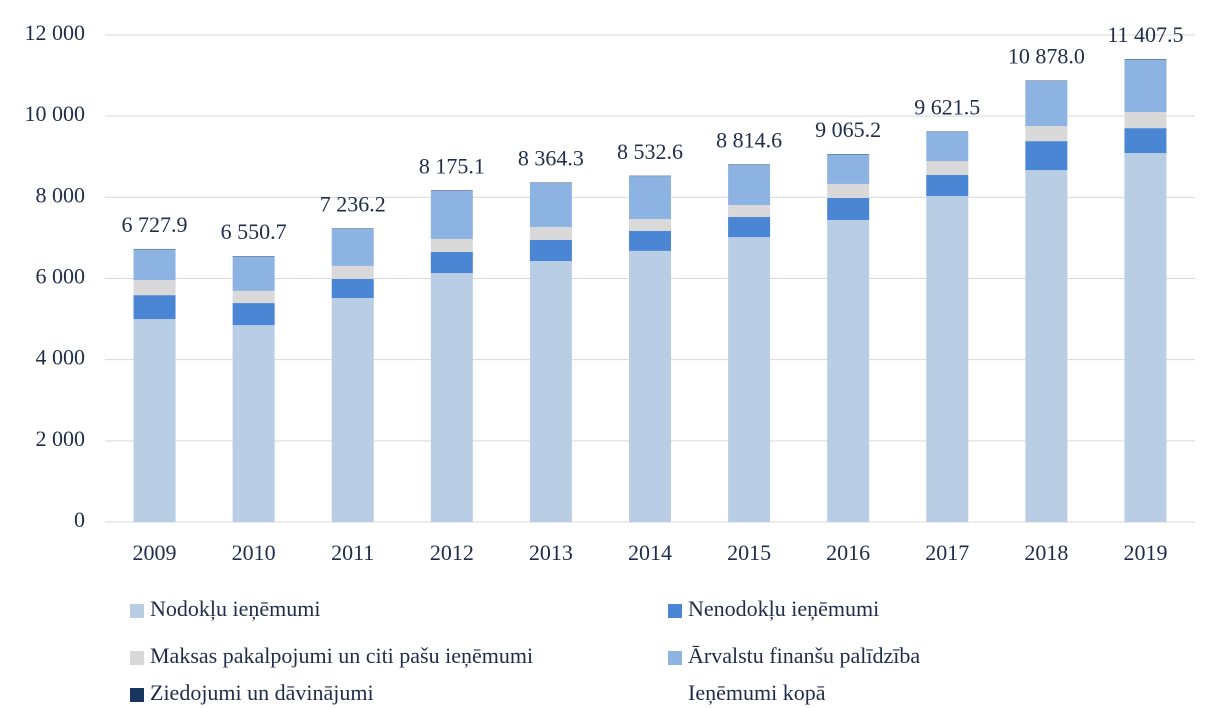  I want to click on y-tick-label: 2 000, so click(61, 438).